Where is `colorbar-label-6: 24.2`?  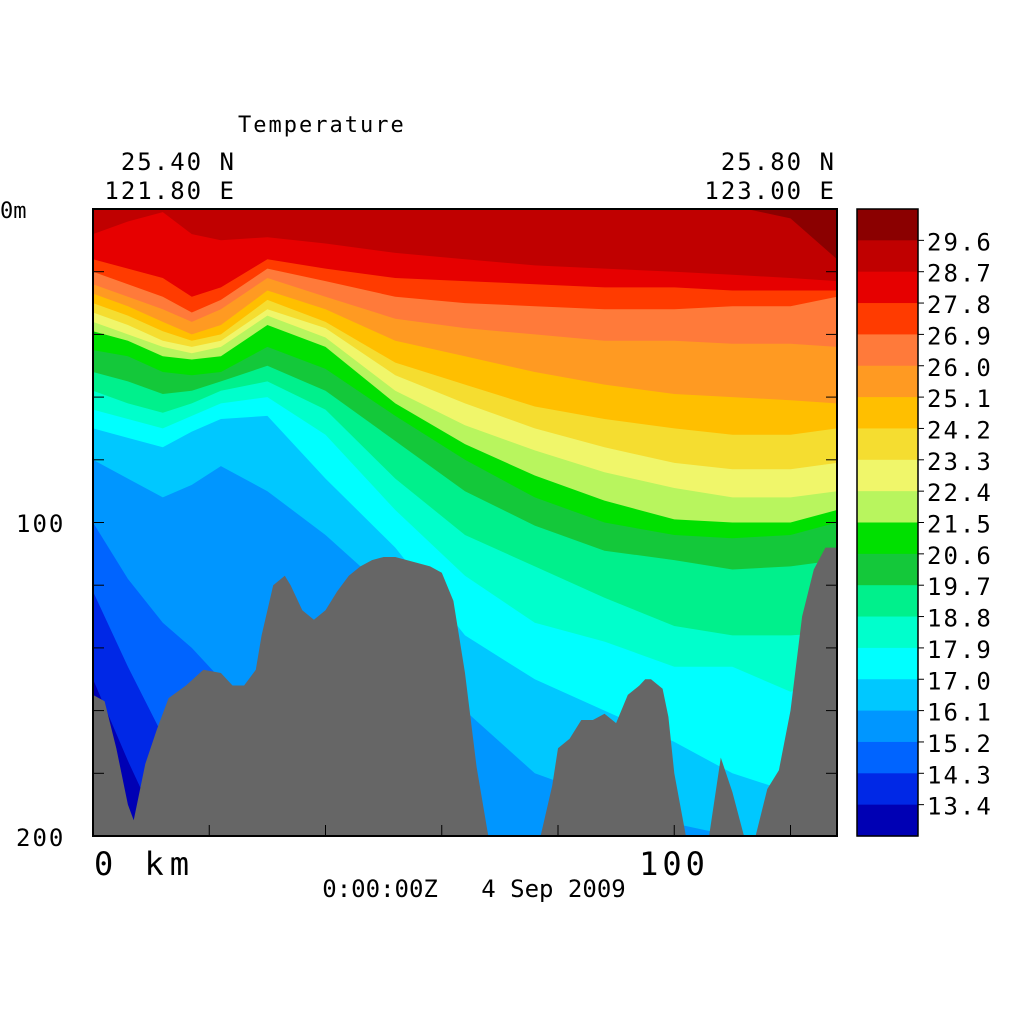
colorbar-label-6: 24.2 is located at coordinates (960, 431).